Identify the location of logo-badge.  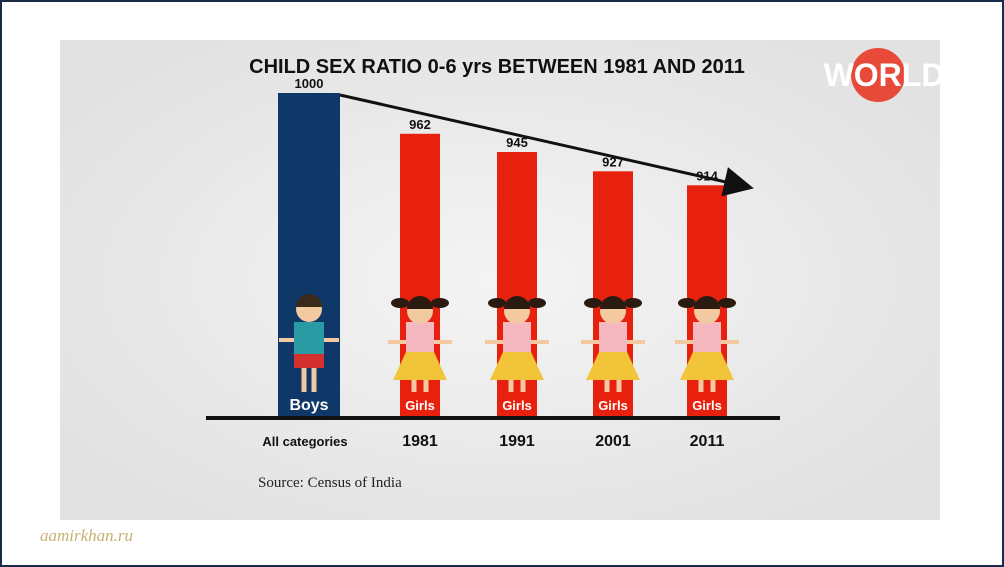
(878, 75).